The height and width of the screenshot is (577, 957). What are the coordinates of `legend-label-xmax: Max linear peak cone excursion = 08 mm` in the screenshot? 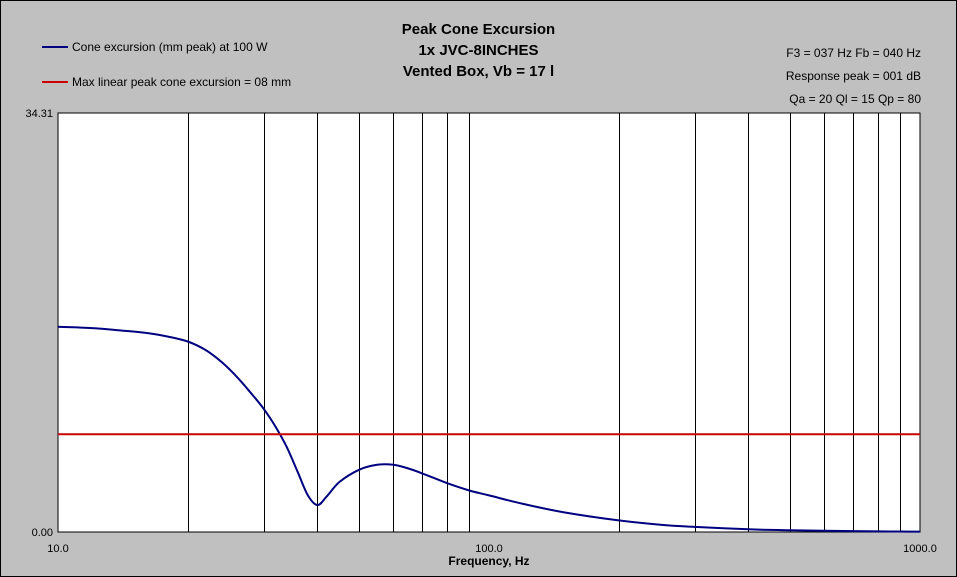 It's located at (182, 82).